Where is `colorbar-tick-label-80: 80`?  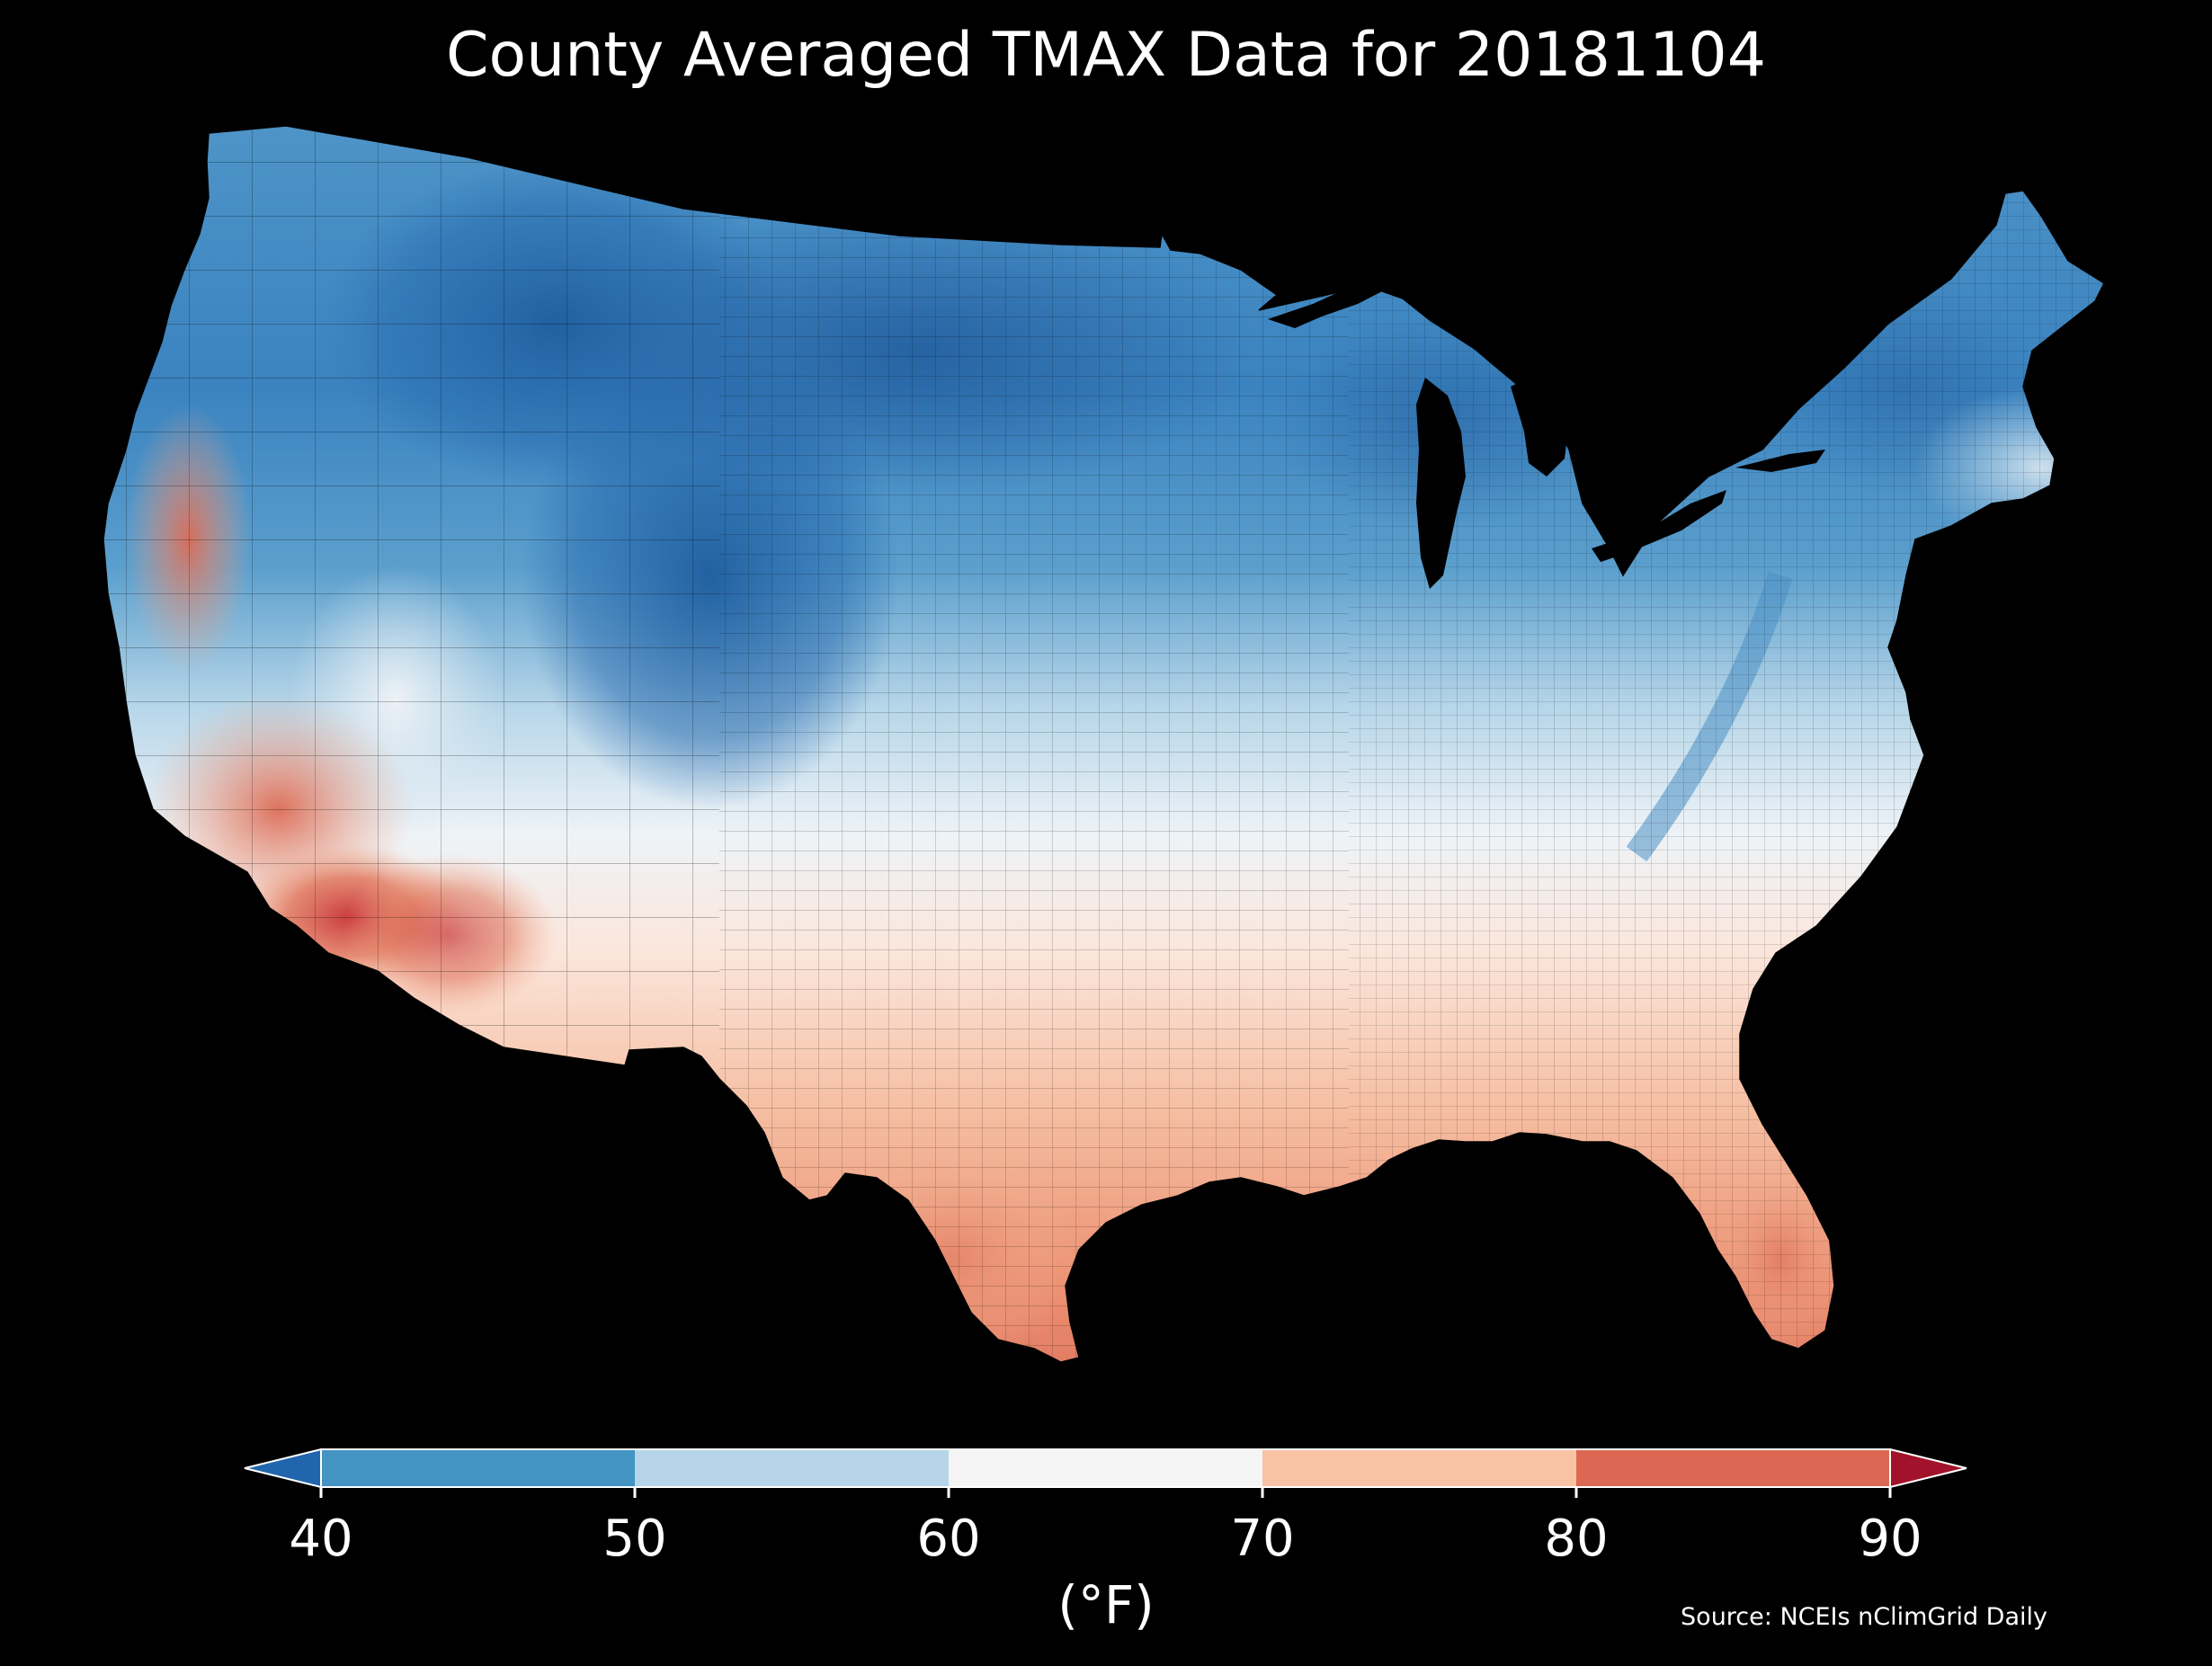 colorbar-tick-label-80: 80 is located at coordinates (1576, 1539).